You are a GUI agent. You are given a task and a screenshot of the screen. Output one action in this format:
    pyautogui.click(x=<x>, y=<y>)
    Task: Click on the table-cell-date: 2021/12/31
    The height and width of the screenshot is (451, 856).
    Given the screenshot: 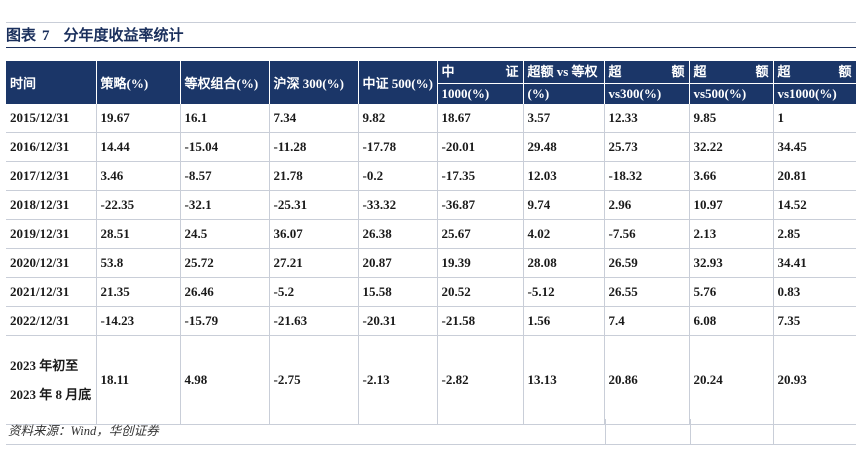 What is the action you would take?
    pyautogui.click(x=51, y=292)
    